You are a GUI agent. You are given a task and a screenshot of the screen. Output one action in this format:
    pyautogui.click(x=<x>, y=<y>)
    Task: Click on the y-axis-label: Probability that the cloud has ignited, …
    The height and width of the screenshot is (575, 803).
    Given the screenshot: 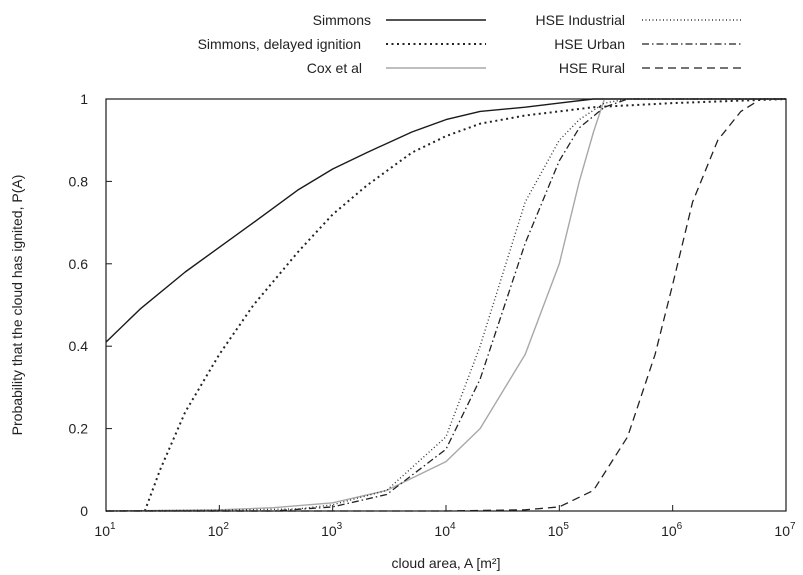 What is the action you would take?
    pyautogui.click(x=17, y=305)
    